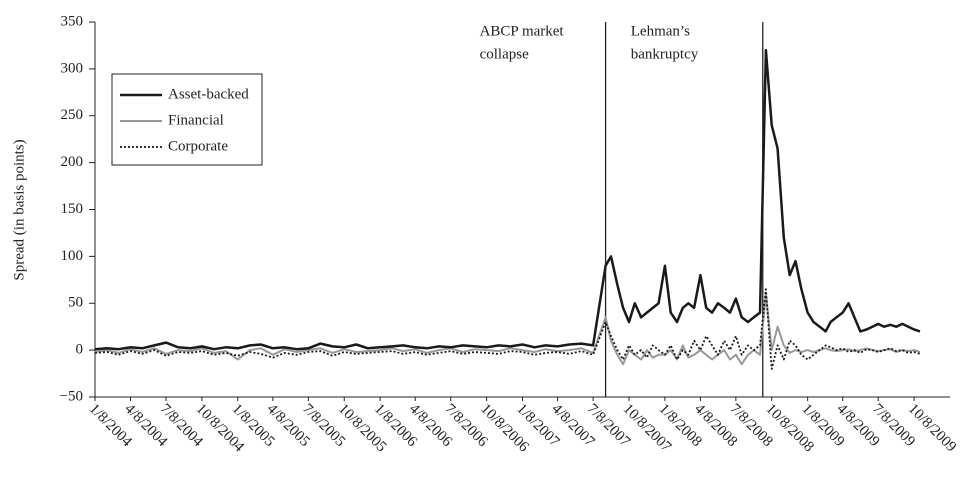  I want to click on legend-box, so click(187, 119).